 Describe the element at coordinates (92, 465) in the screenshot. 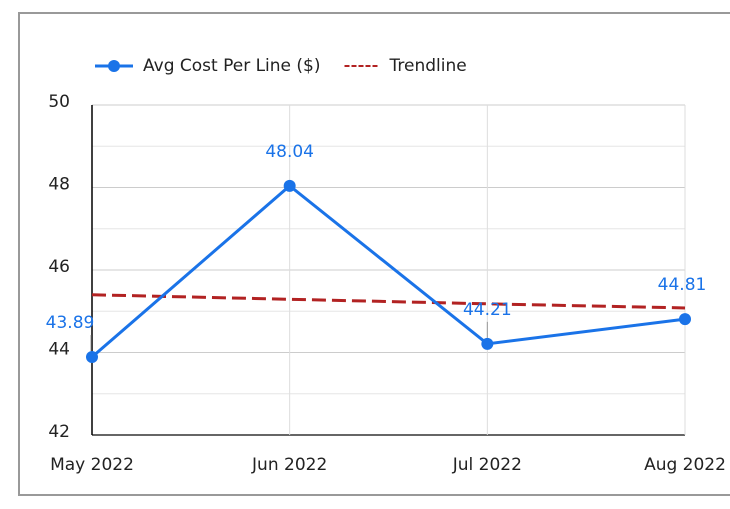

I see `x-tick-label: May 2022` at that location.